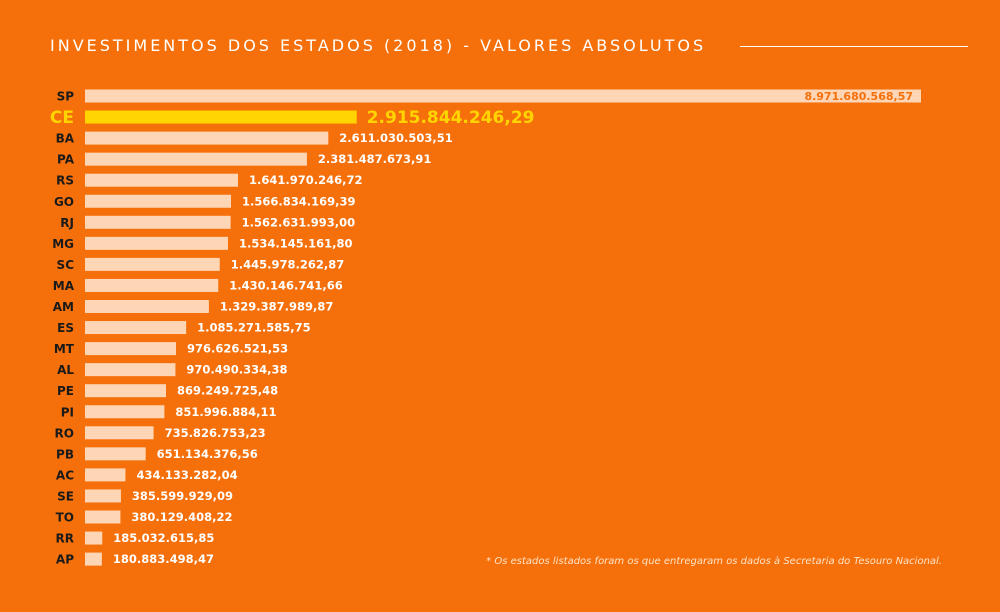  What do you see at coordinates (115, 454) in the screenshot?
I see `bar-pb` at bounding box center [115, 454].